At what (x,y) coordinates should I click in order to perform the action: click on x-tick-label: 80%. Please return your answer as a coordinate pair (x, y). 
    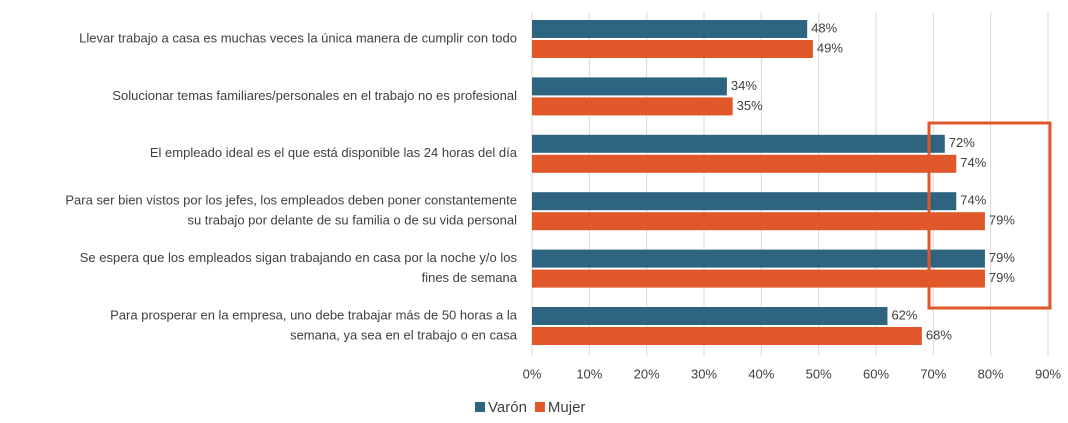
    Looking at the image, I should click on (991, 373).